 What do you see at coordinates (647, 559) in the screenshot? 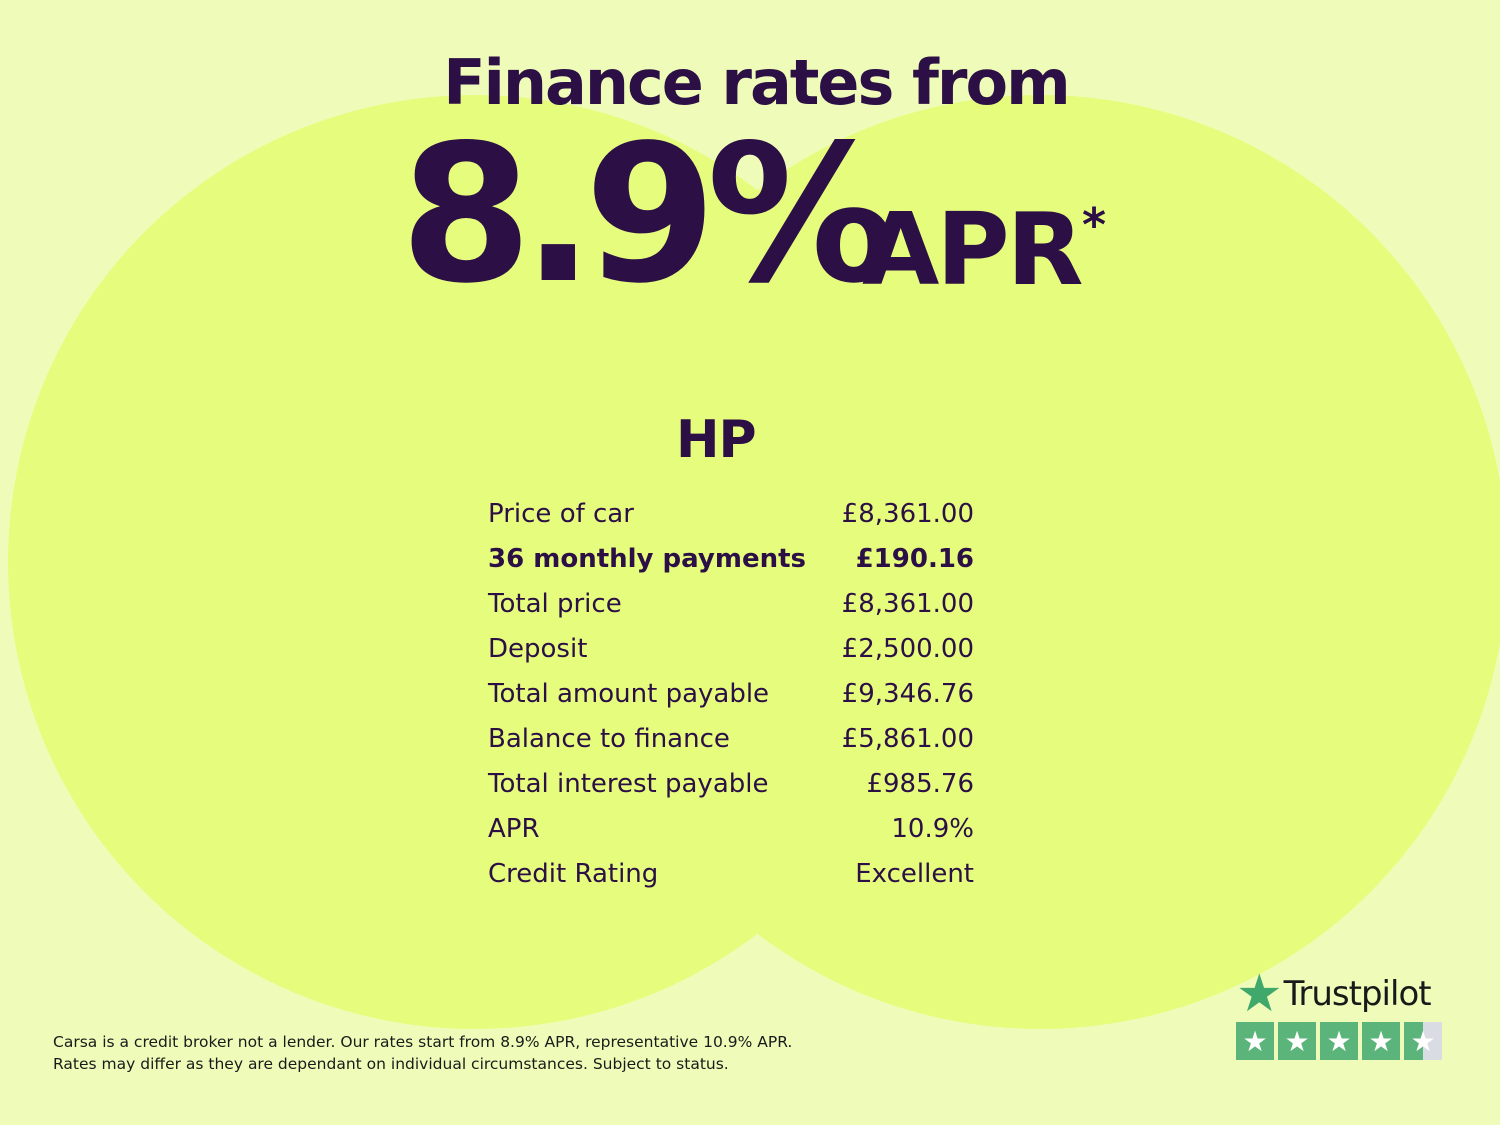
I see `row-label: 36 monthly payments` at bounding box center [647, 559].